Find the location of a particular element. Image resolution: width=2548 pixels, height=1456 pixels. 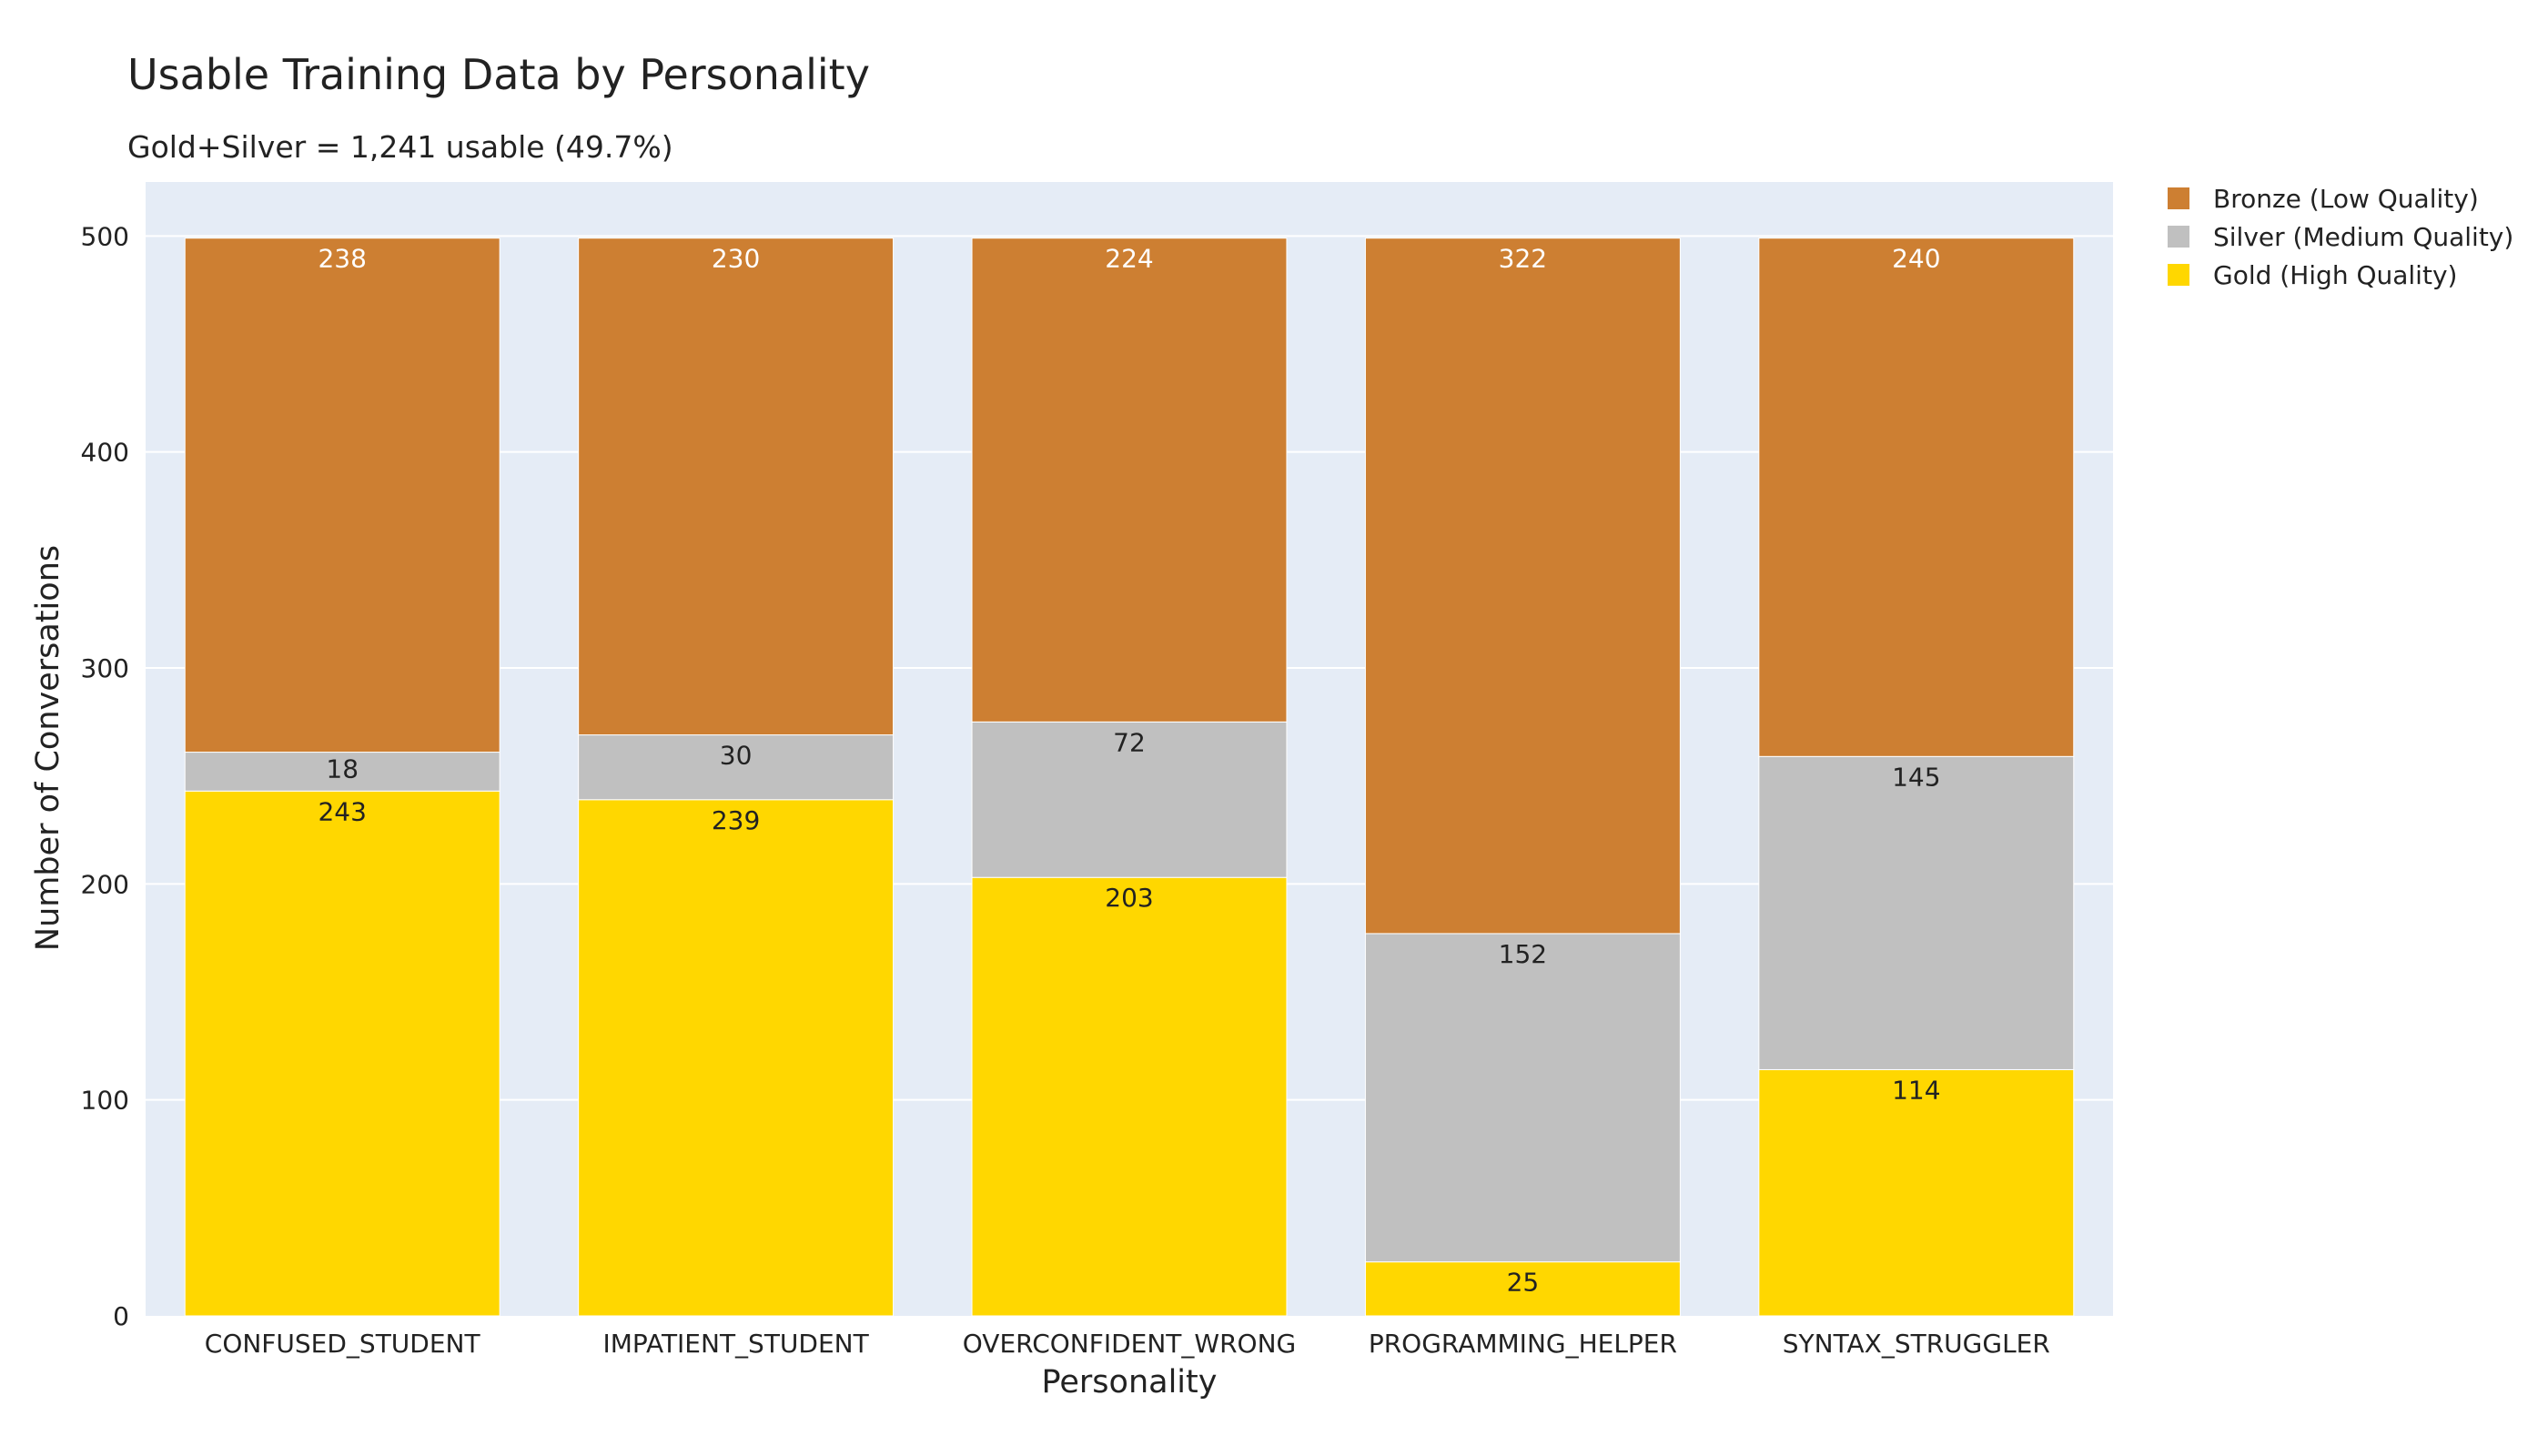

x-tick-label: PROGRAMMING_HELPER is located at coordinates (1523, 1344).